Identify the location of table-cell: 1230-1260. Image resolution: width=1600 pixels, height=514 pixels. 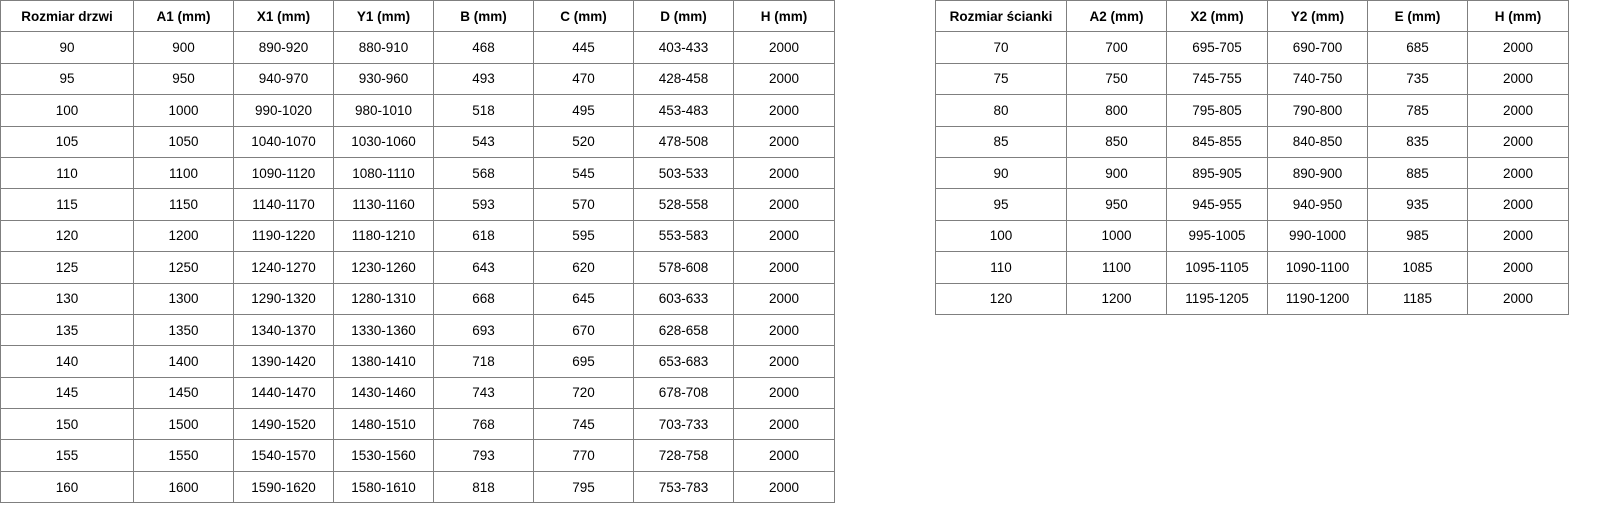
(383, 267).